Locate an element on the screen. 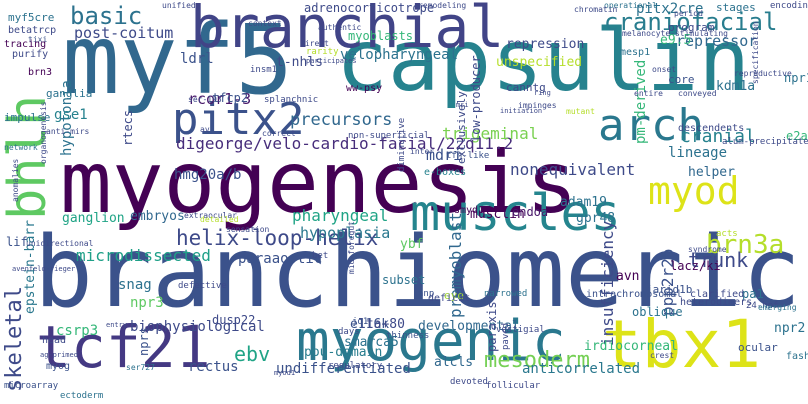  word: embryos is located at coordinates (157, 216).